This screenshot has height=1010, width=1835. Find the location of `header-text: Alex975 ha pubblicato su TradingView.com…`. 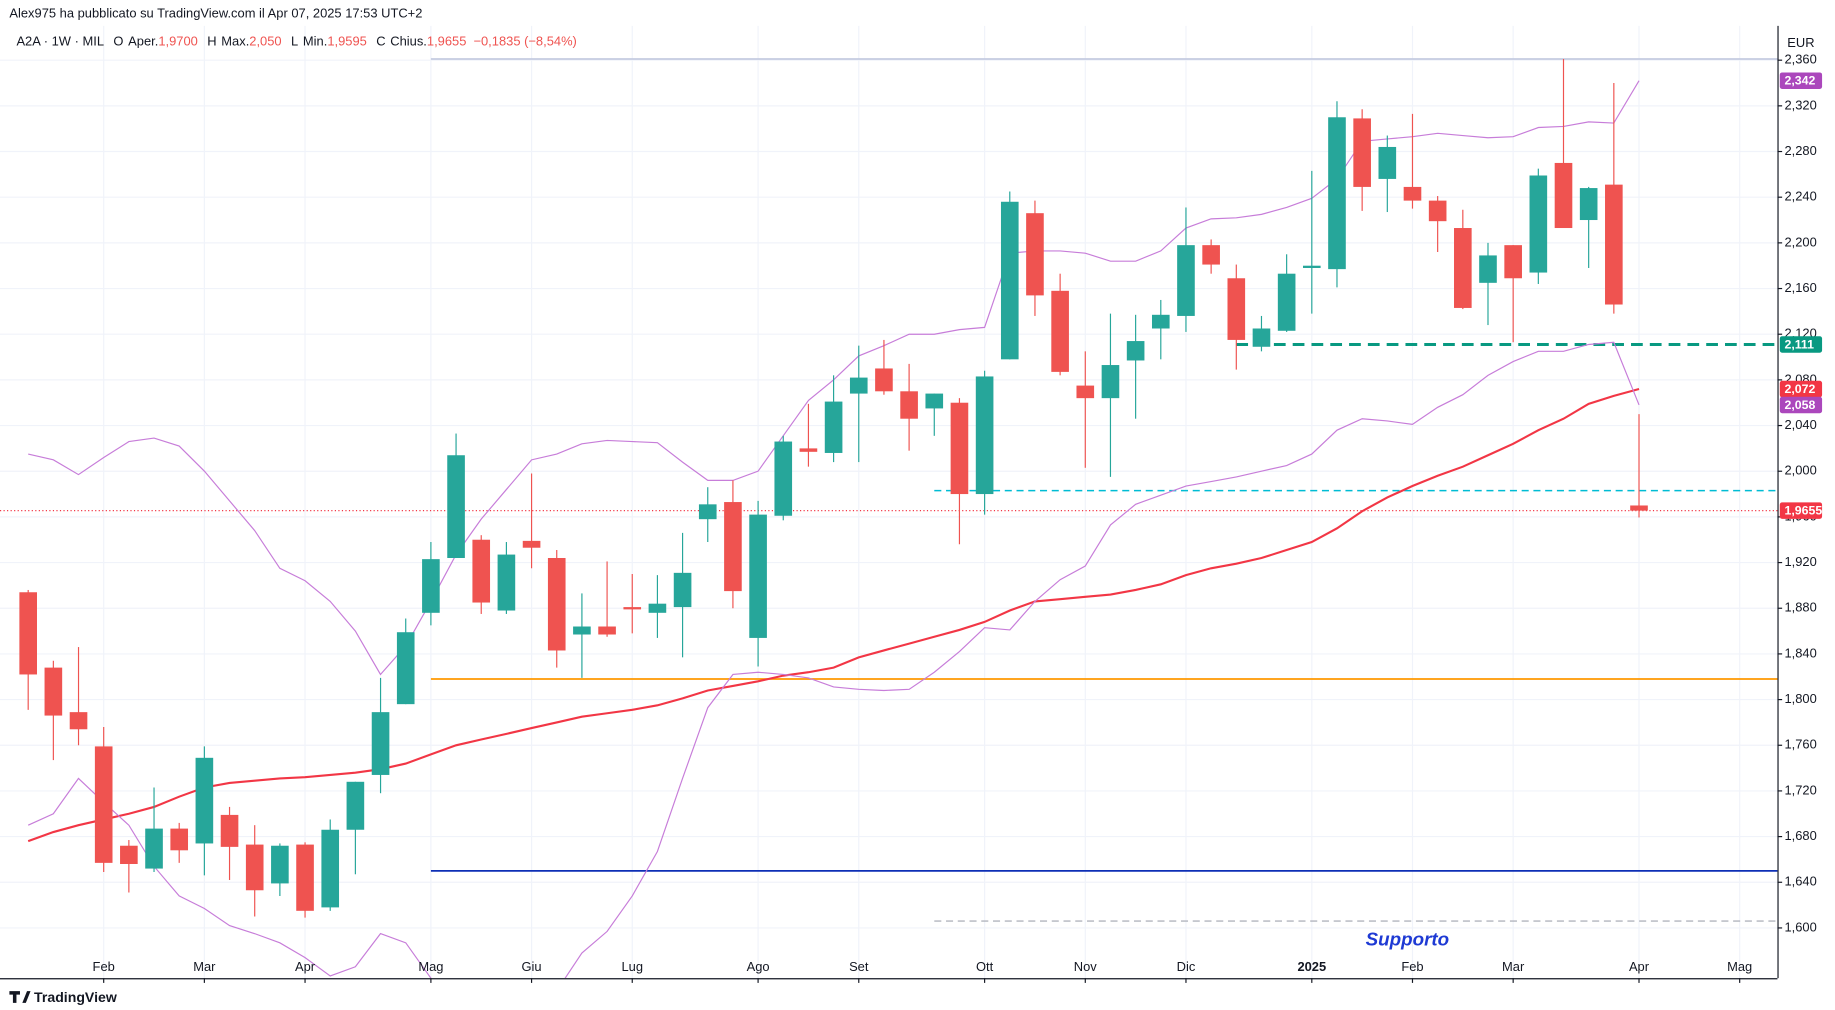

header-text: Alex975 ha pubblicato su TradingView.com… is located at coordinates (215, 13).